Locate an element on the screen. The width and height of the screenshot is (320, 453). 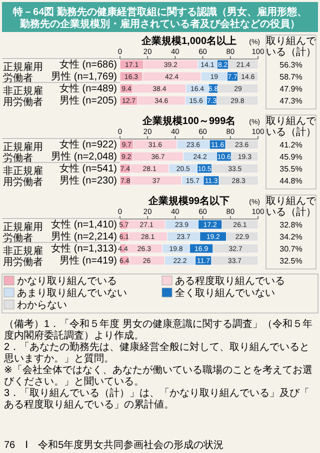
text: 41.2% is located at coordinates (291, 145).